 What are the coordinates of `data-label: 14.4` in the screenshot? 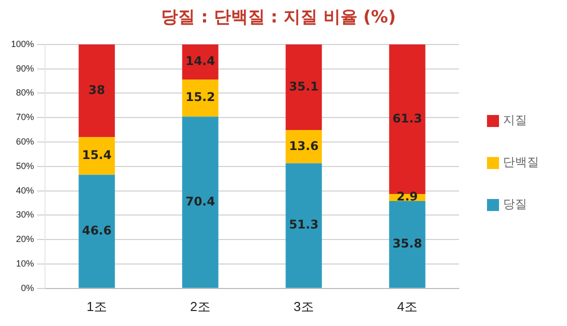 It's located at (200, 61).